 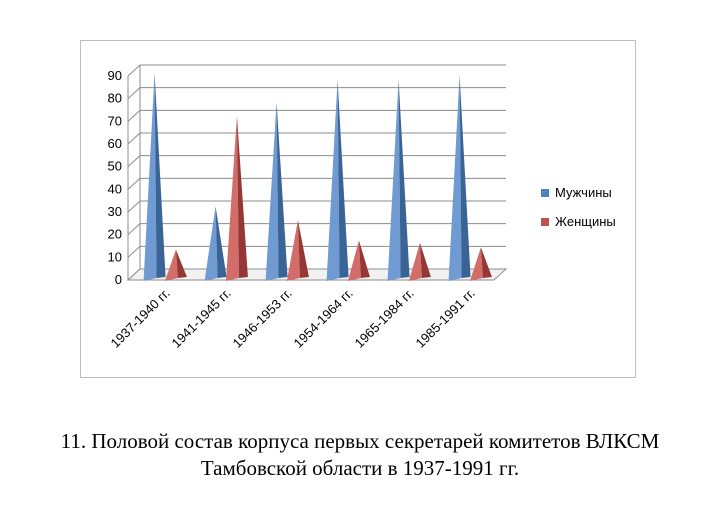 What do you see at coordinates (115, 256) in the screenshot?
I see `y-tick-label: 10` at bounding box center [115, 256].